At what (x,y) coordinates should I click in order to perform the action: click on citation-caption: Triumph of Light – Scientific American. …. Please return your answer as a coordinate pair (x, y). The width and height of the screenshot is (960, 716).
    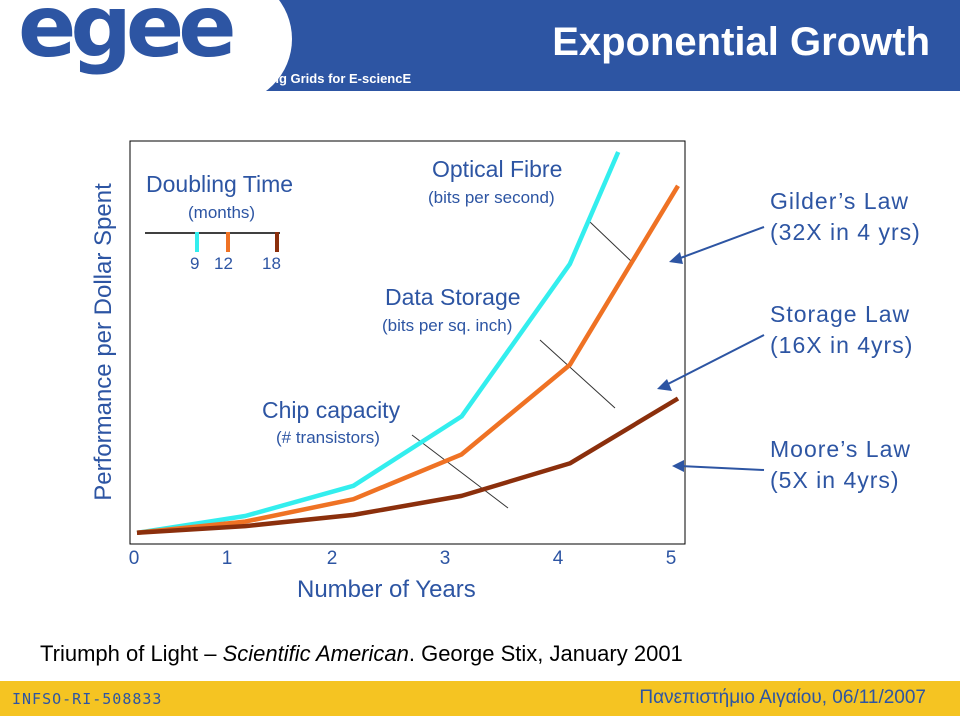
    Looking at the image, I should click on (361, 654).